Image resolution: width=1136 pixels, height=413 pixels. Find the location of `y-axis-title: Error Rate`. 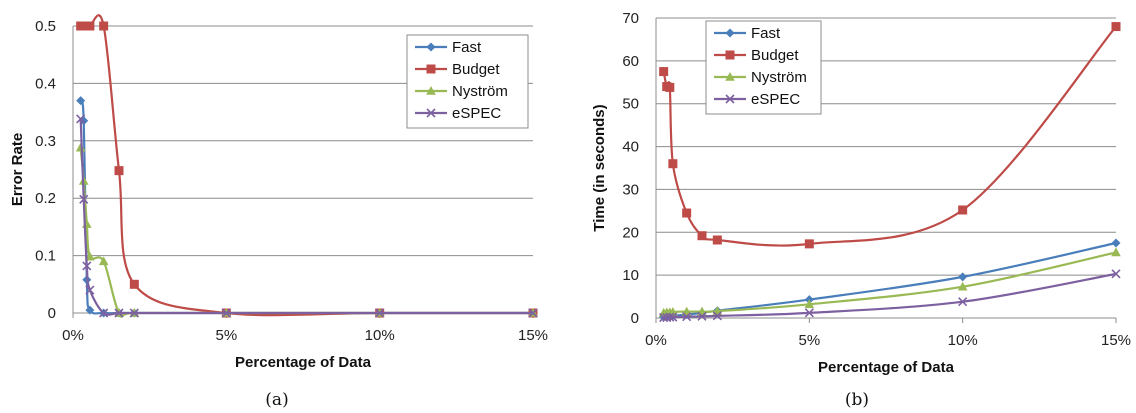

y-axis-title: Error Rate is located at coordinates (17, 169).